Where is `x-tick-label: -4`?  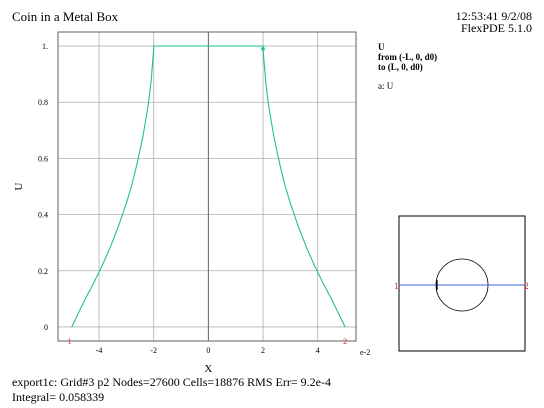 x-tick-label: -4 is located at coordinates (99, 350).